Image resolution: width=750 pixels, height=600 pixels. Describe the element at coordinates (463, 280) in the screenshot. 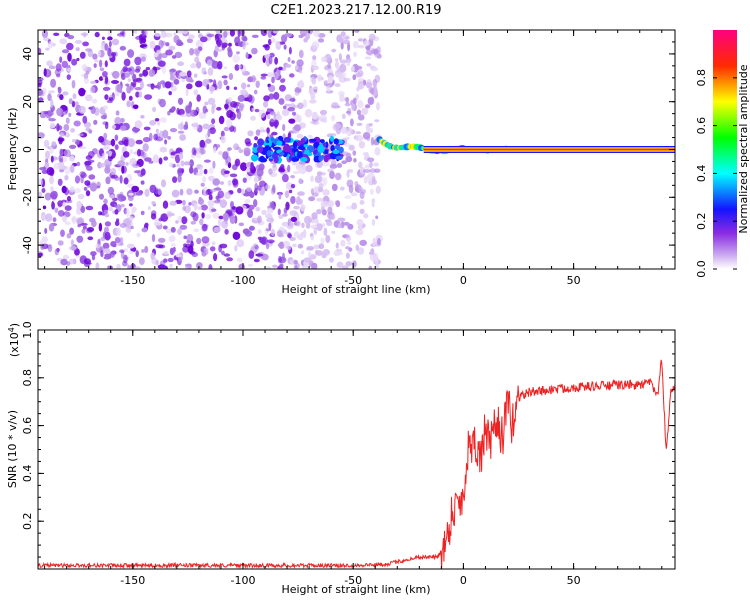

I see `heatmap-x-tick-label: 0` at that location.